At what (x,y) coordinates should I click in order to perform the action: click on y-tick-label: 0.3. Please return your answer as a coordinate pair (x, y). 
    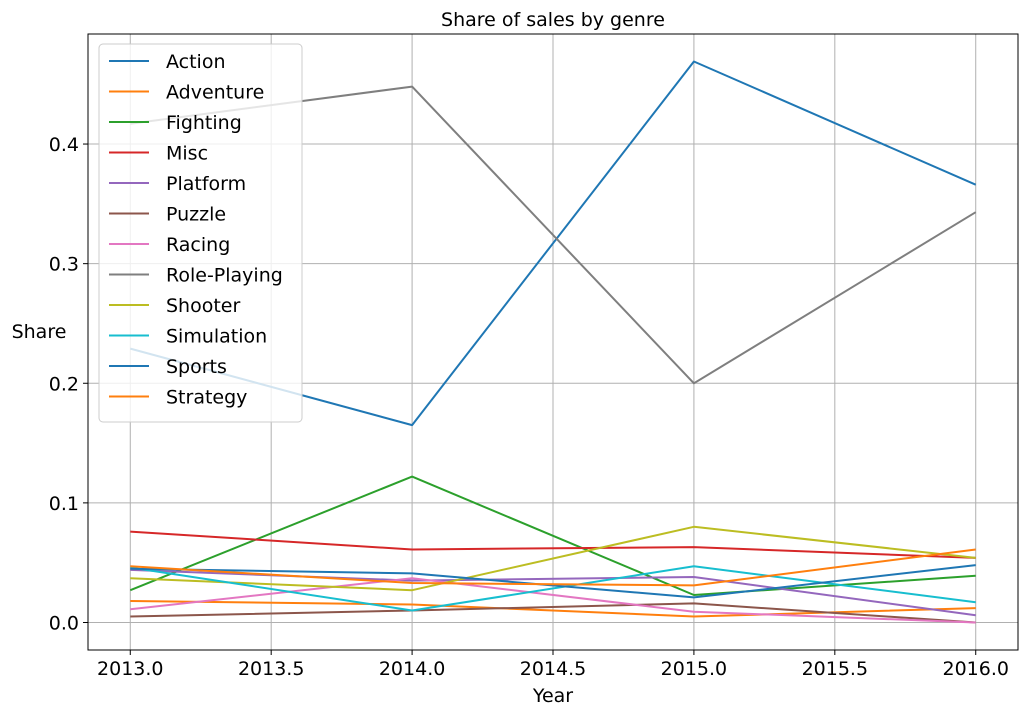
    Looking at the image, I should click on (64, 265).